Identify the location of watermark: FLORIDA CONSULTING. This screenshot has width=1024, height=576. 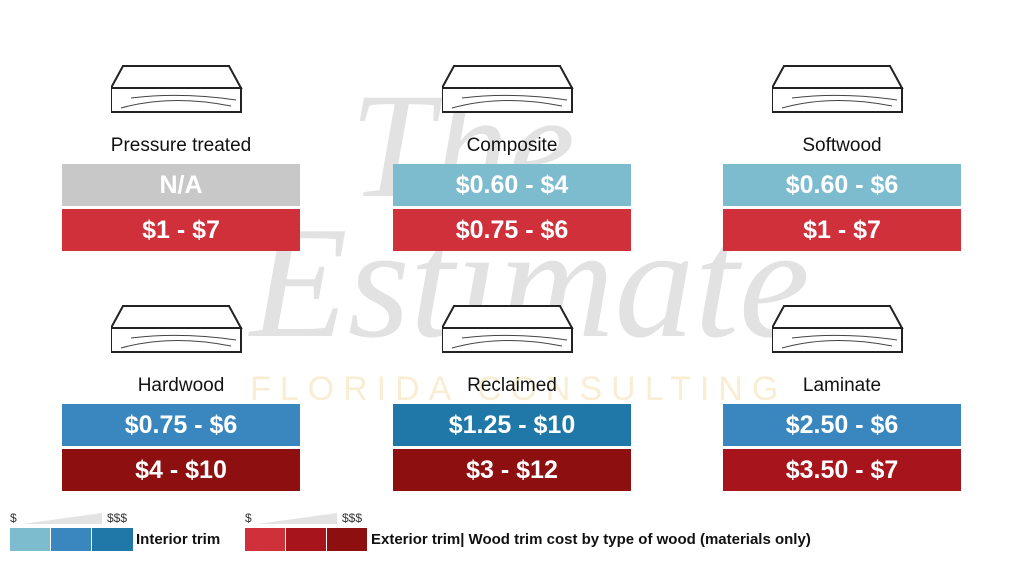
(519, 389).